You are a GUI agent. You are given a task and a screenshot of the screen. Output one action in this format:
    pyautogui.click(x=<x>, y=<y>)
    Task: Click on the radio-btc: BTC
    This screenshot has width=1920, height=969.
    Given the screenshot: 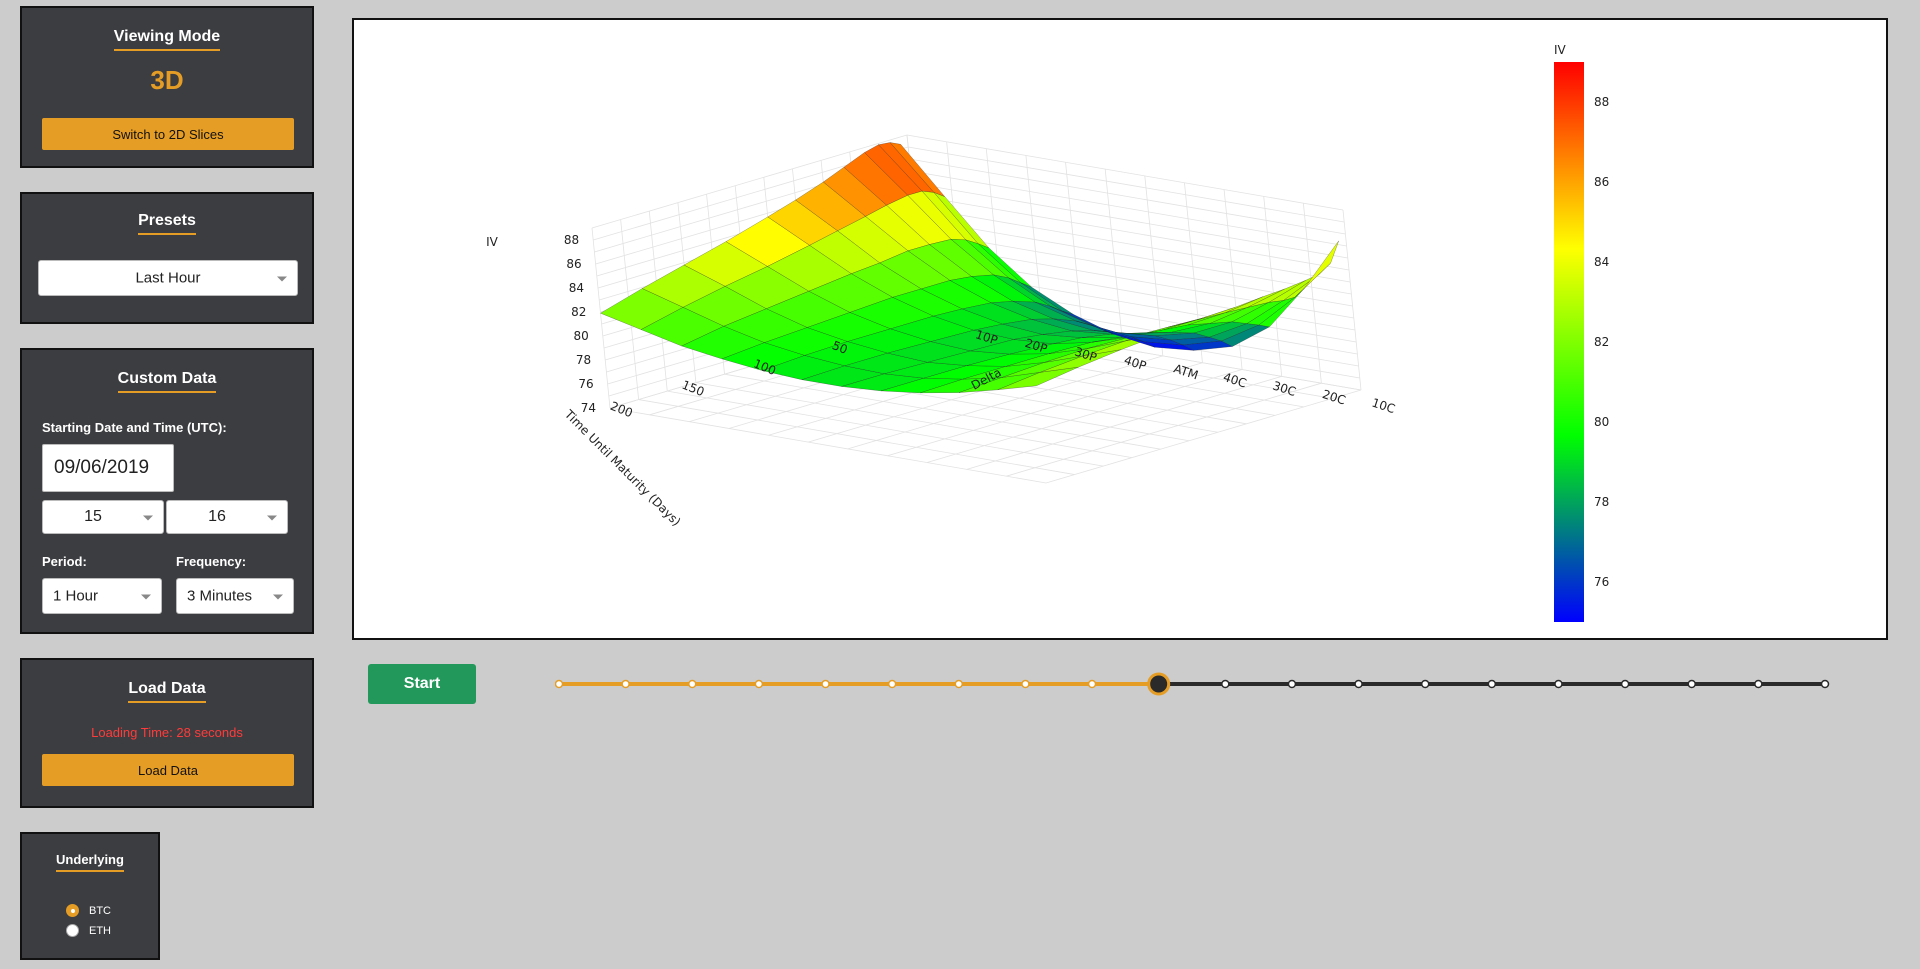 What is the action you would take?
    pyautogui.click(x=88, y=910)
    